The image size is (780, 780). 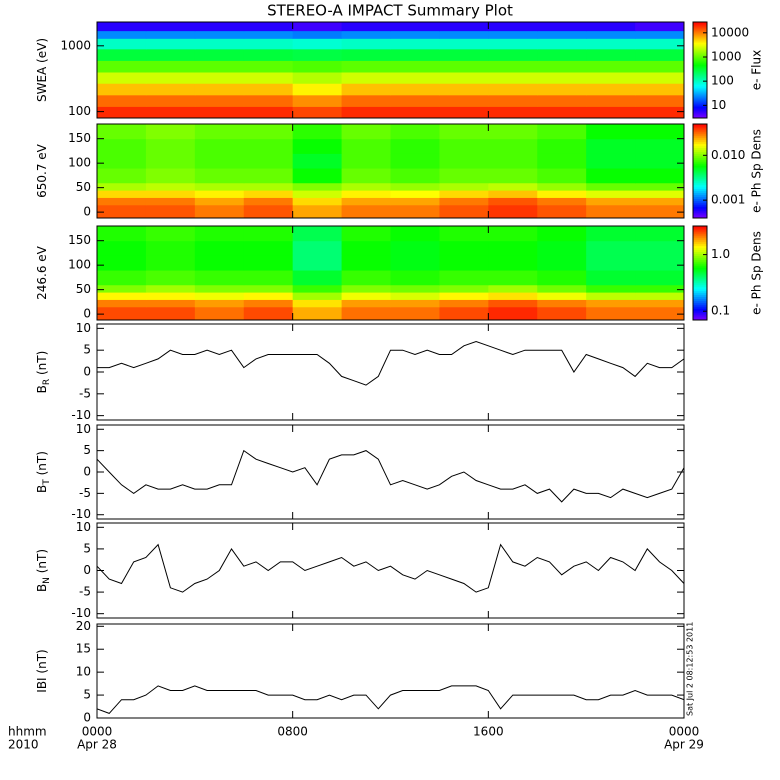 I want to click on timestamp: Sat Jul 2 08:12:53 2011, so click(x=690, y=669).